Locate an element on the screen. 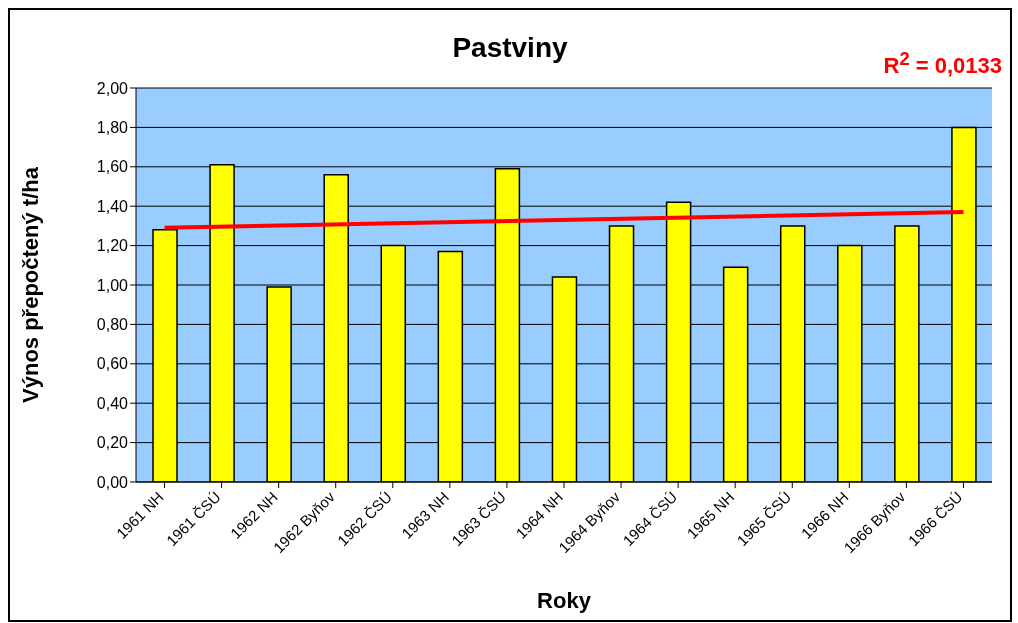 The height and width of the screenshot is (623, 1018). y-tick-label: 0,60 is located at coordinates (112, 364).